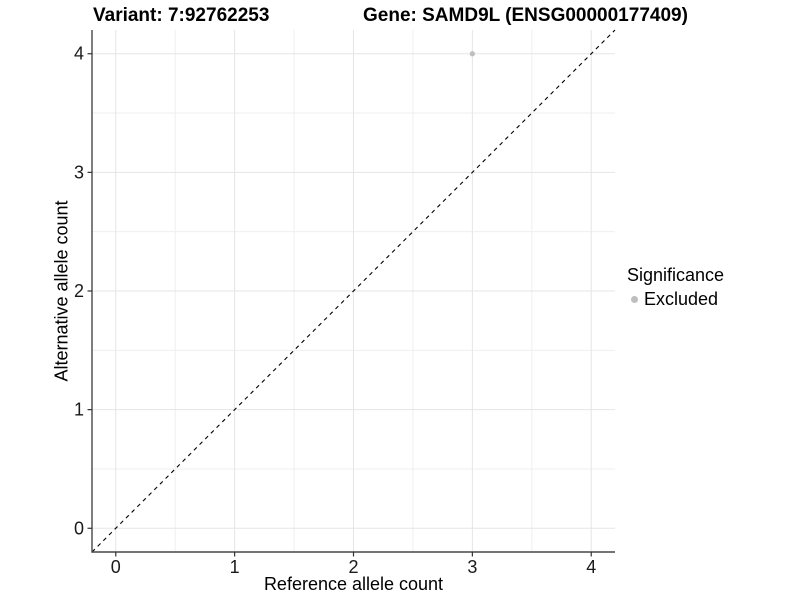 The height and width of the screenshot is (600, 800). Describe the element at coordinates (79, 410) in the screenshot. I see `y-tick-label: 1` at that location.